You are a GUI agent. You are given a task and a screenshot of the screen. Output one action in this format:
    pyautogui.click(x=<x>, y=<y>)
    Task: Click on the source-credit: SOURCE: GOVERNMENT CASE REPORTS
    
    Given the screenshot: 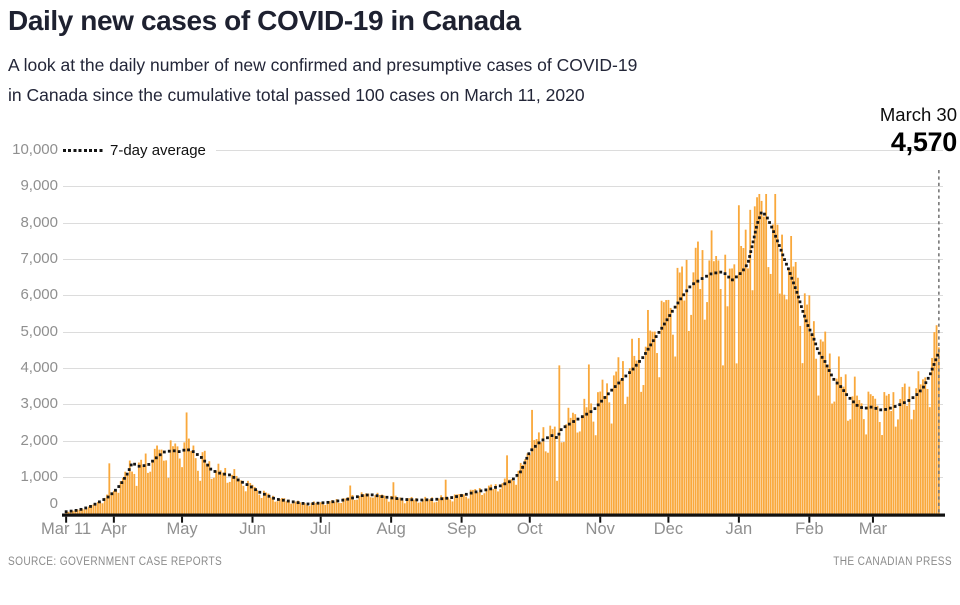 What is the action you would take?
    pyautogui.click(x=115, y=562)
    